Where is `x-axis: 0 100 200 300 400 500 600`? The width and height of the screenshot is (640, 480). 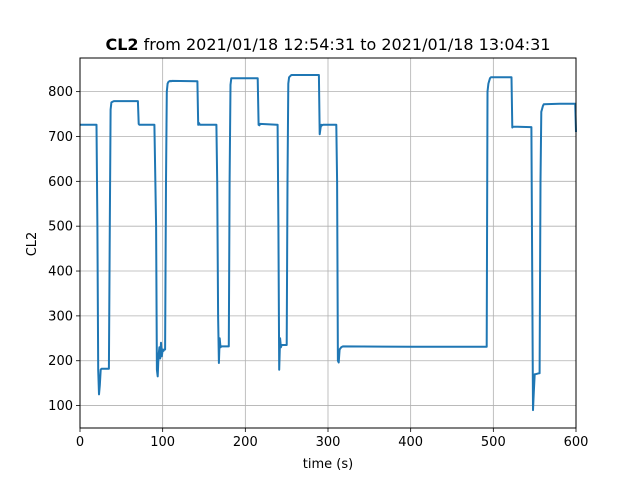
x-axis: 0 100 200 300 400 500 600 is located at coordinates (332, 439).